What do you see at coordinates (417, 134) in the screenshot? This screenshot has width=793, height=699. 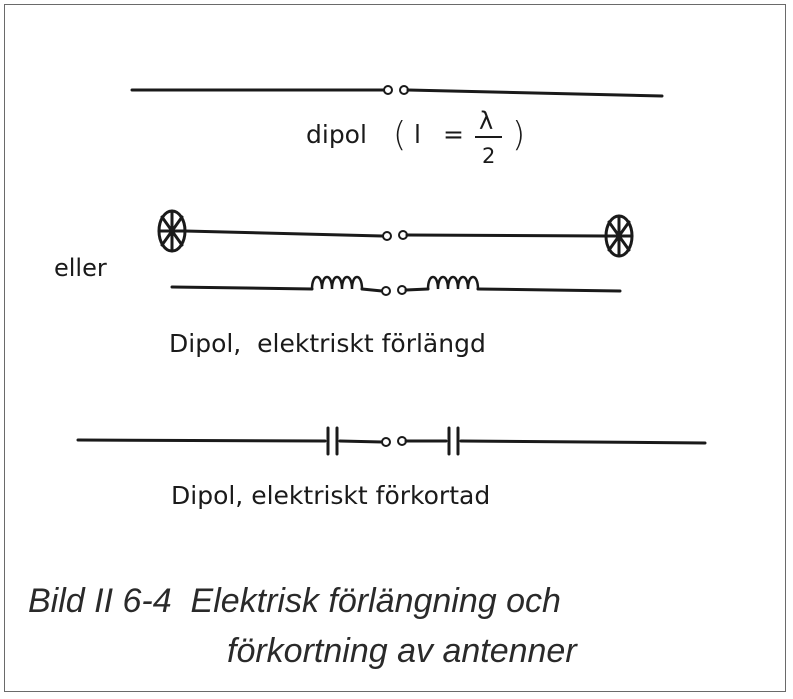 I see `svg-text: l` at bounding box center [417, 134].